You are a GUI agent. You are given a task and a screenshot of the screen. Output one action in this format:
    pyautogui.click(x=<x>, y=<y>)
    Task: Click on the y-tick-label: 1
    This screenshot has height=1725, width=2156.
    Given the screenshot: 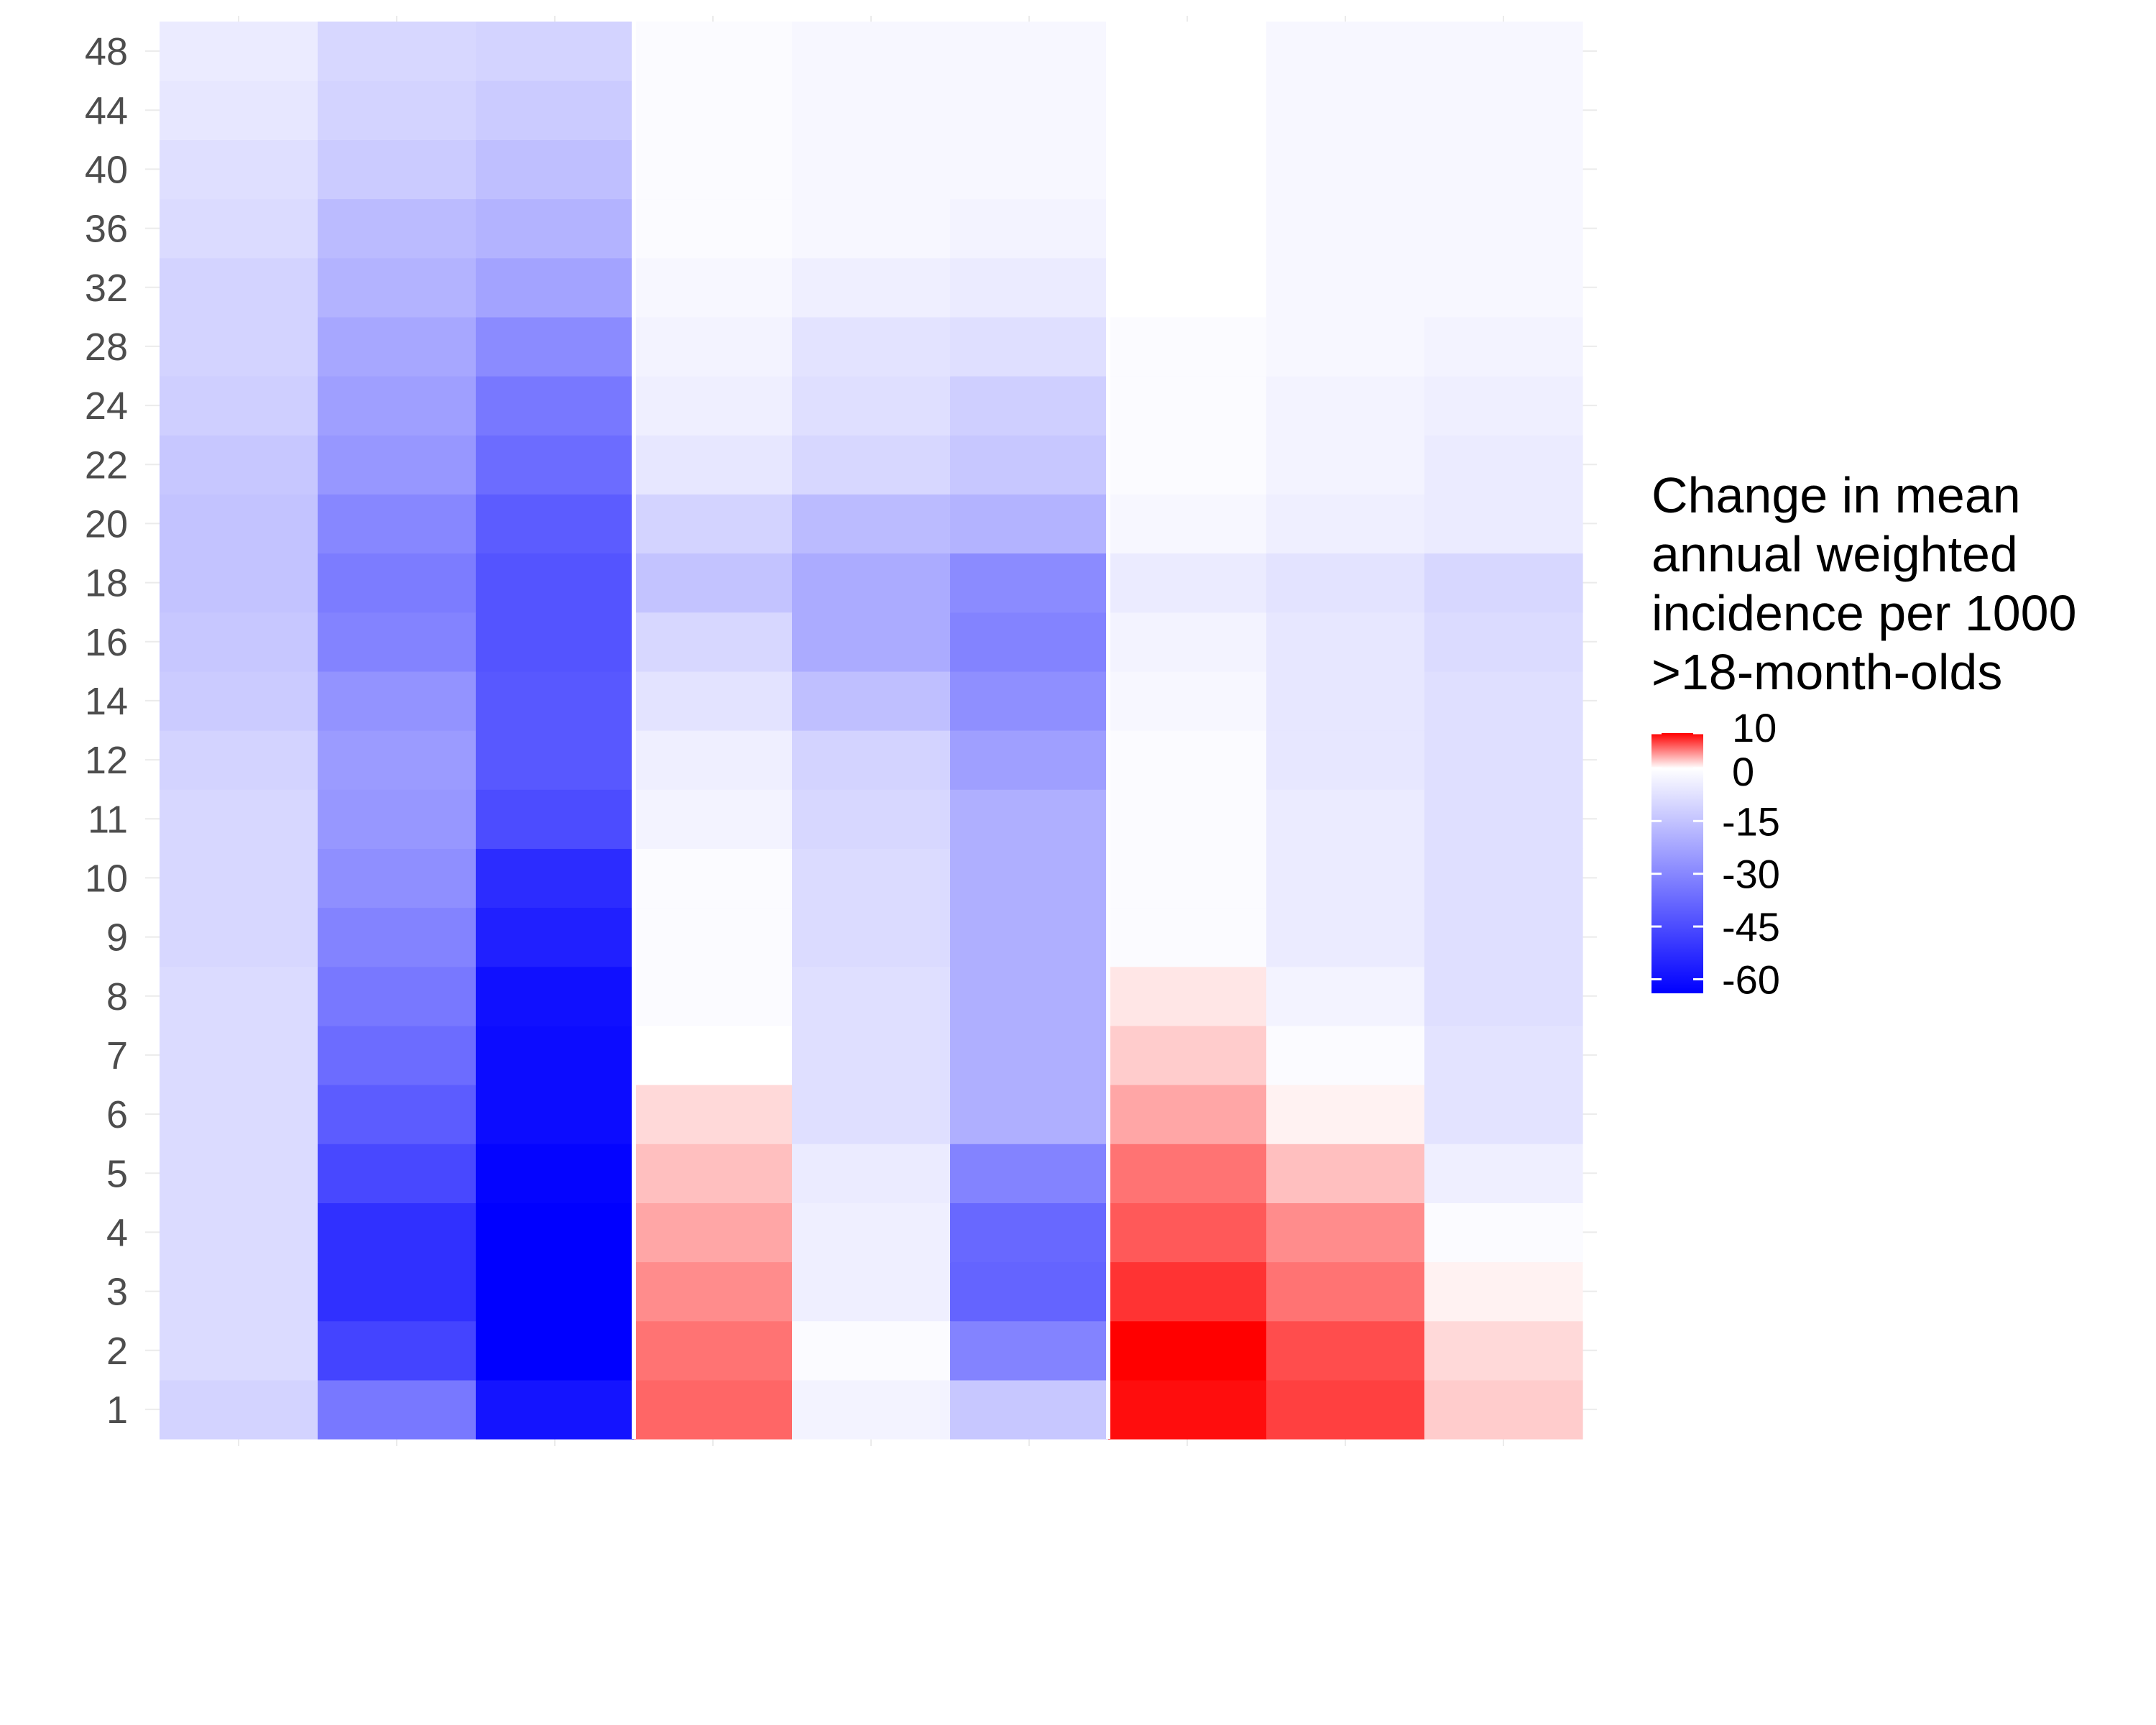 What is the action you would take?
    pyautogui.click(x=117, y=1410)
    